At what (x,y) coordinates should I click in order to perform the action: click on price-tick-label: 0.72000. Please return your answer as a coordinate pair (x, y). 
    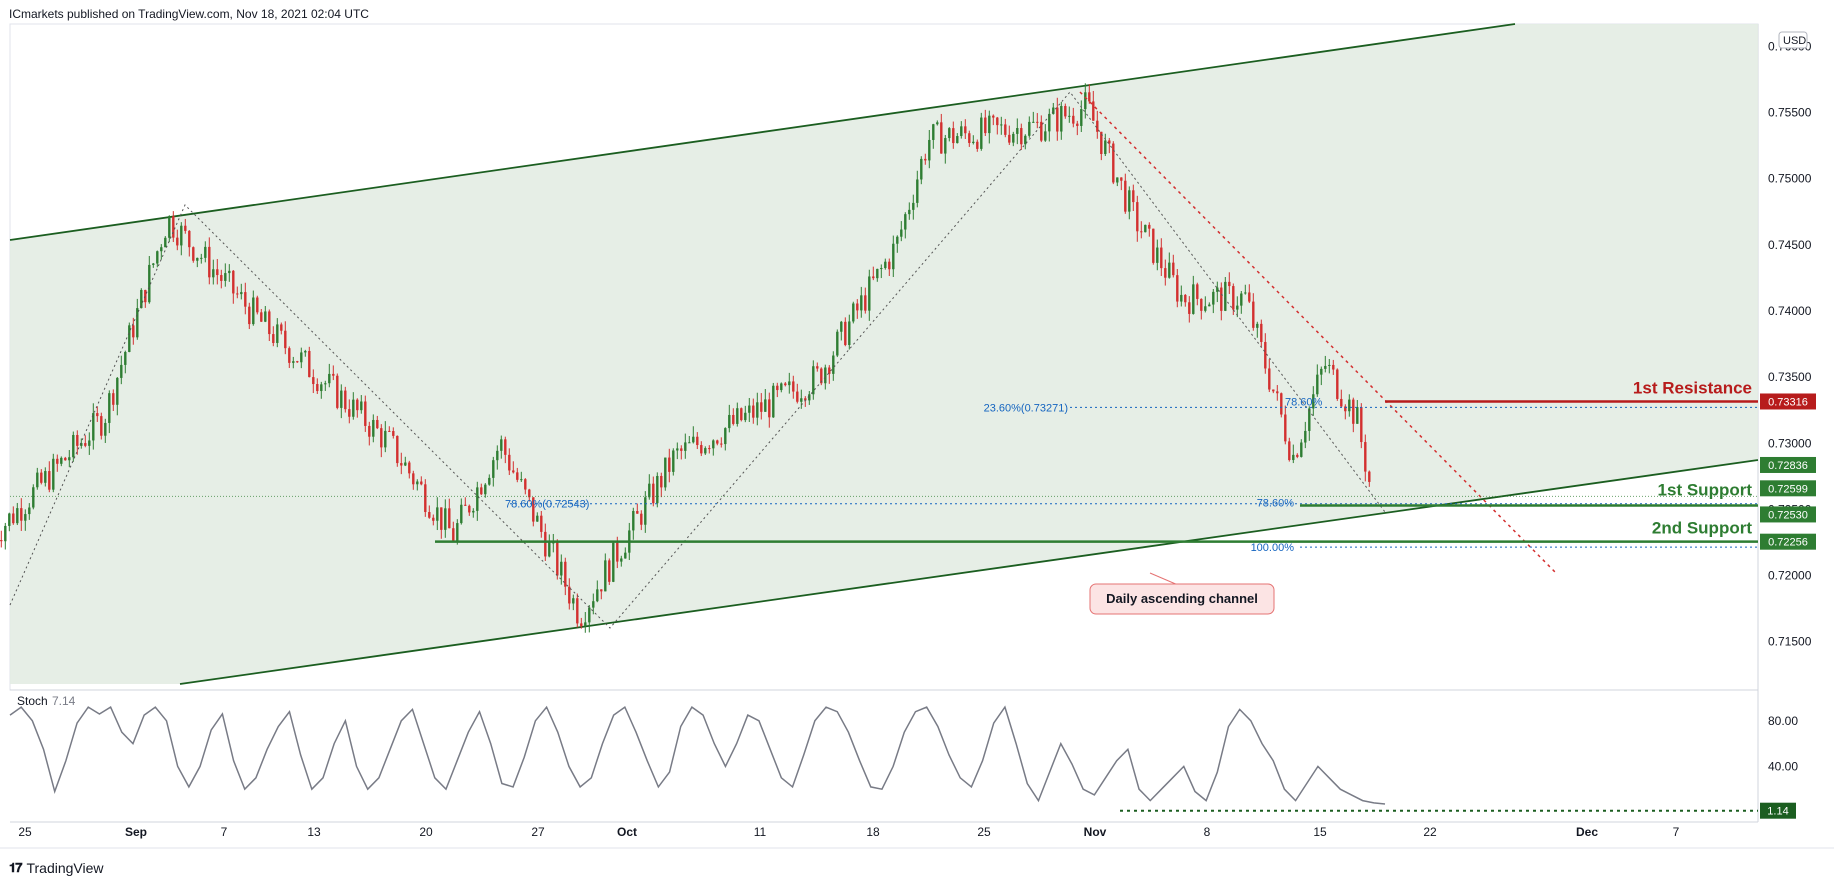
    Looking at the image, I should click on (1790, 576).